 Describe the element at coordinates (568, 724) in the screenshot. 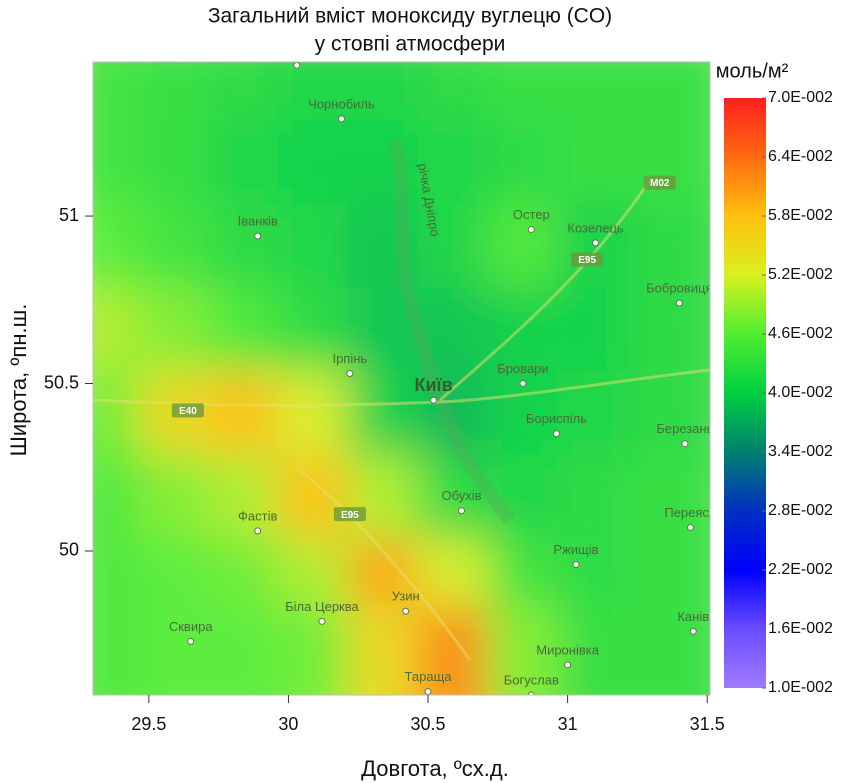

I see `x-tick-label: 31` at that location.